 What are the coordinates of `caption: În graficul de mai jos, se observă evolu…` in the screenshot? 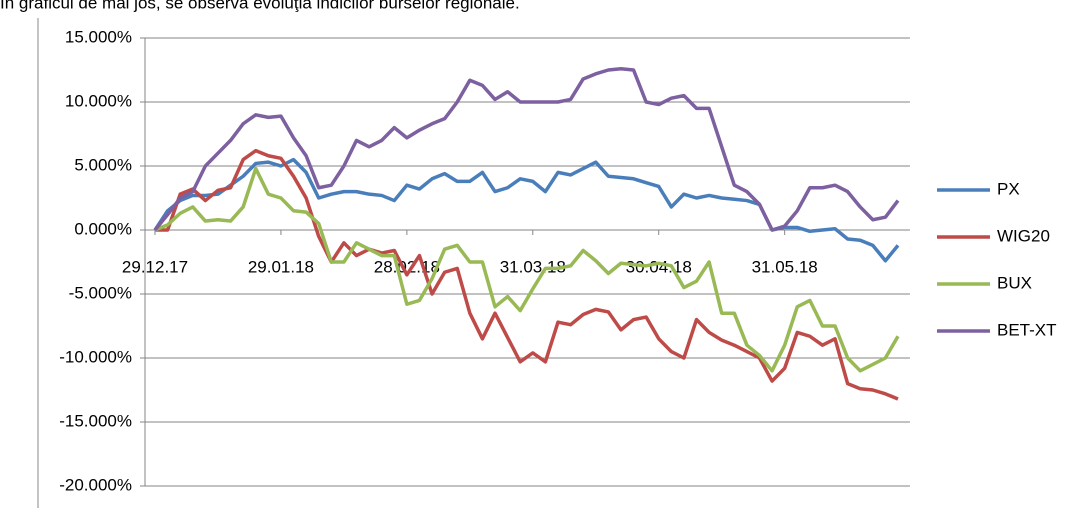 It's located at (260, 6).